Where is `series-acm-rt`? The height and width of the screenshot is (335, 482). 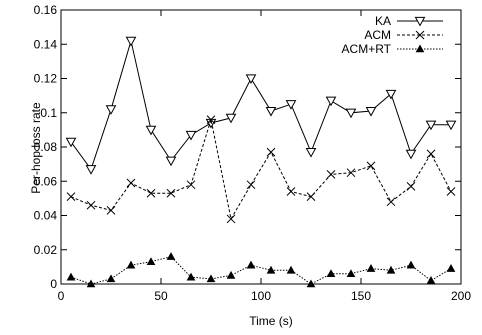
series-acm-rt is located at coordinates (261, 270).